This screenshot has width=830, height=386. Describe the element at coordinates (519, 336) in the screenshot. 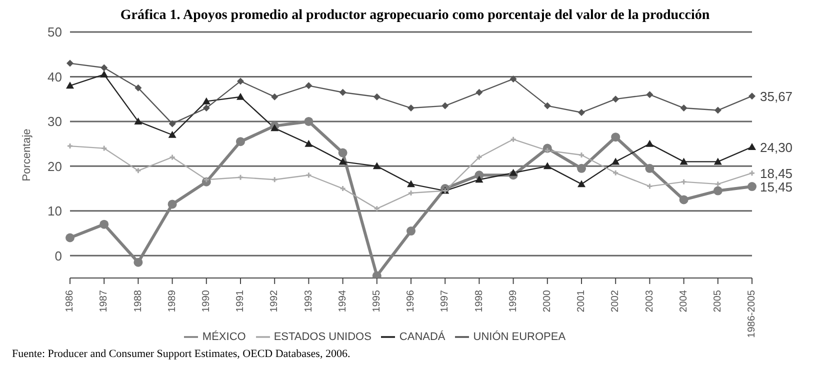

I see `legend-label: UNIÓN EUROPEA` at that location.